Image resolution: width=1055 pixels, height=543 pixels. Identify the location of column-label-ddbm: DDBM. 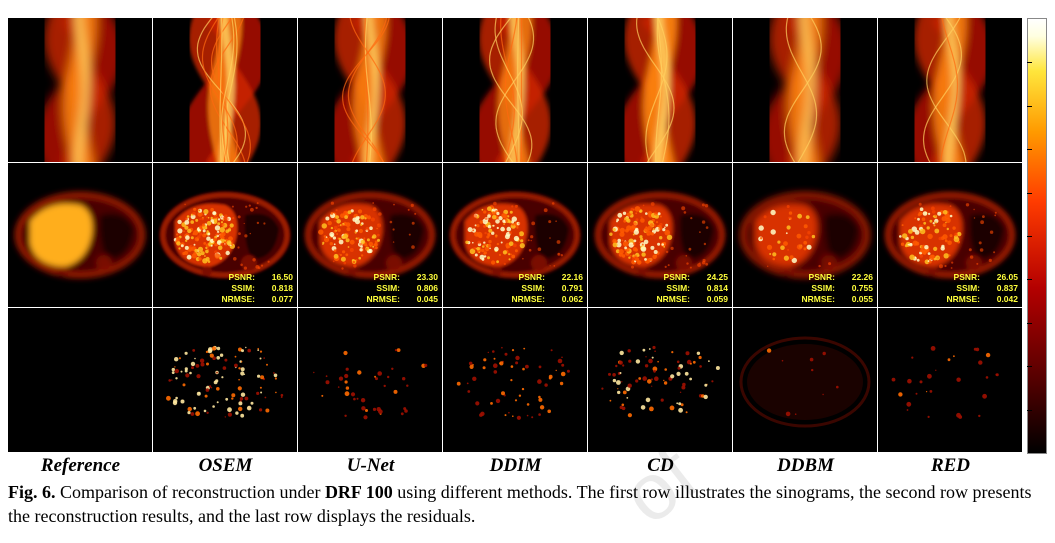
(805, 465).